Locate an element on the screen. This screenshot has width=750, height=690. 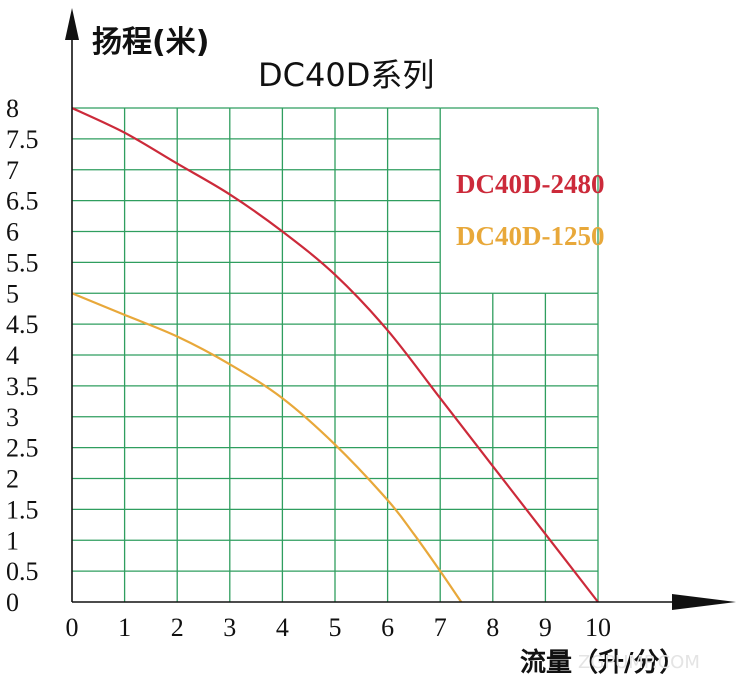
y-tick-label: 3 is located at coordinates (12, 417).